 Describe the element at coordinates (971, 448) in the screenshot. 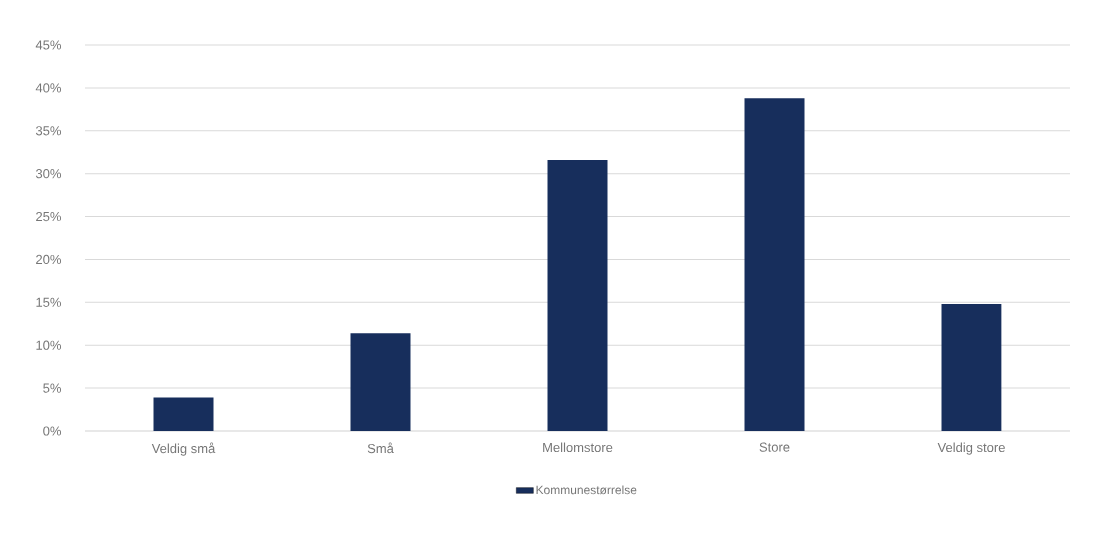

I see `x-tick-label: Veldig store` at that location.